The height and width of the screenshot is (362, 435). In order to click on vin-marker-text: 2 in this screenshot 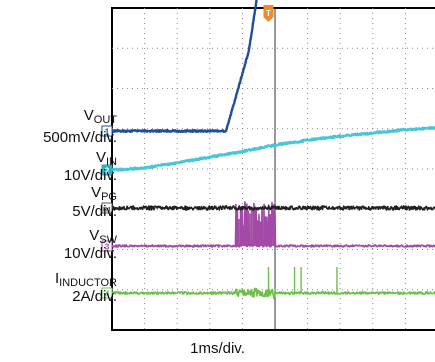, I will do `click(107, 171)`.